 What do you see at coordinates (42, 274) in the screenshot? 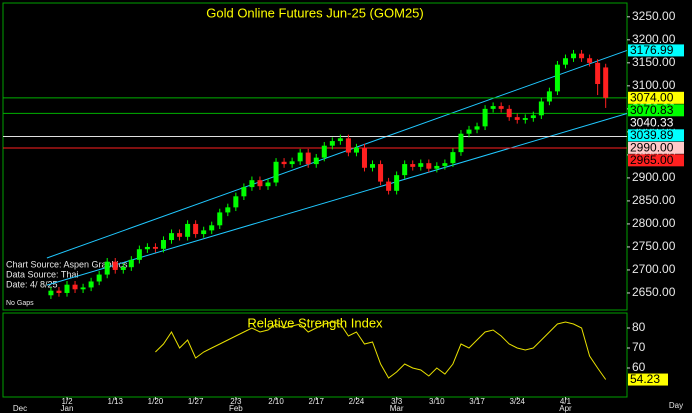
I see `source-line: Data Source: Thai` at bounding box center [42, 274].